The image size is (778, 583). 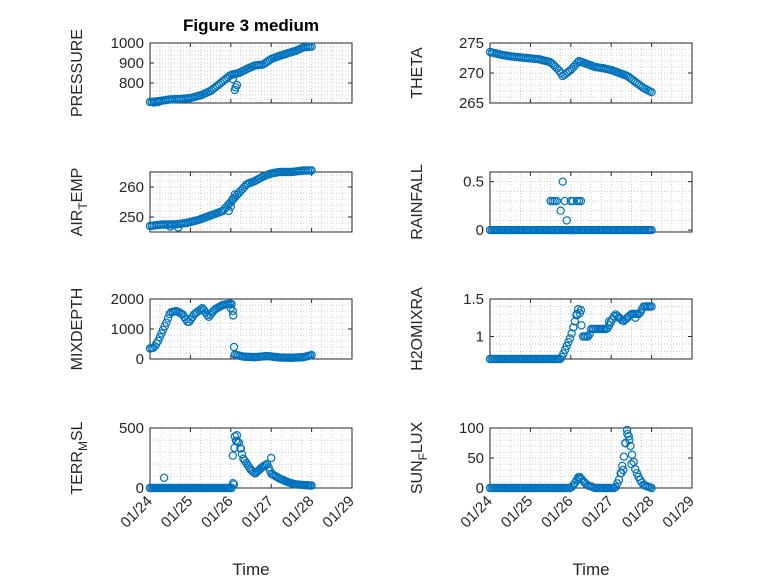 What do you see at coordinates (217, 512) in the screenshot?
I see `x-tick-label: 01/26` at bounding box center [217, 512].